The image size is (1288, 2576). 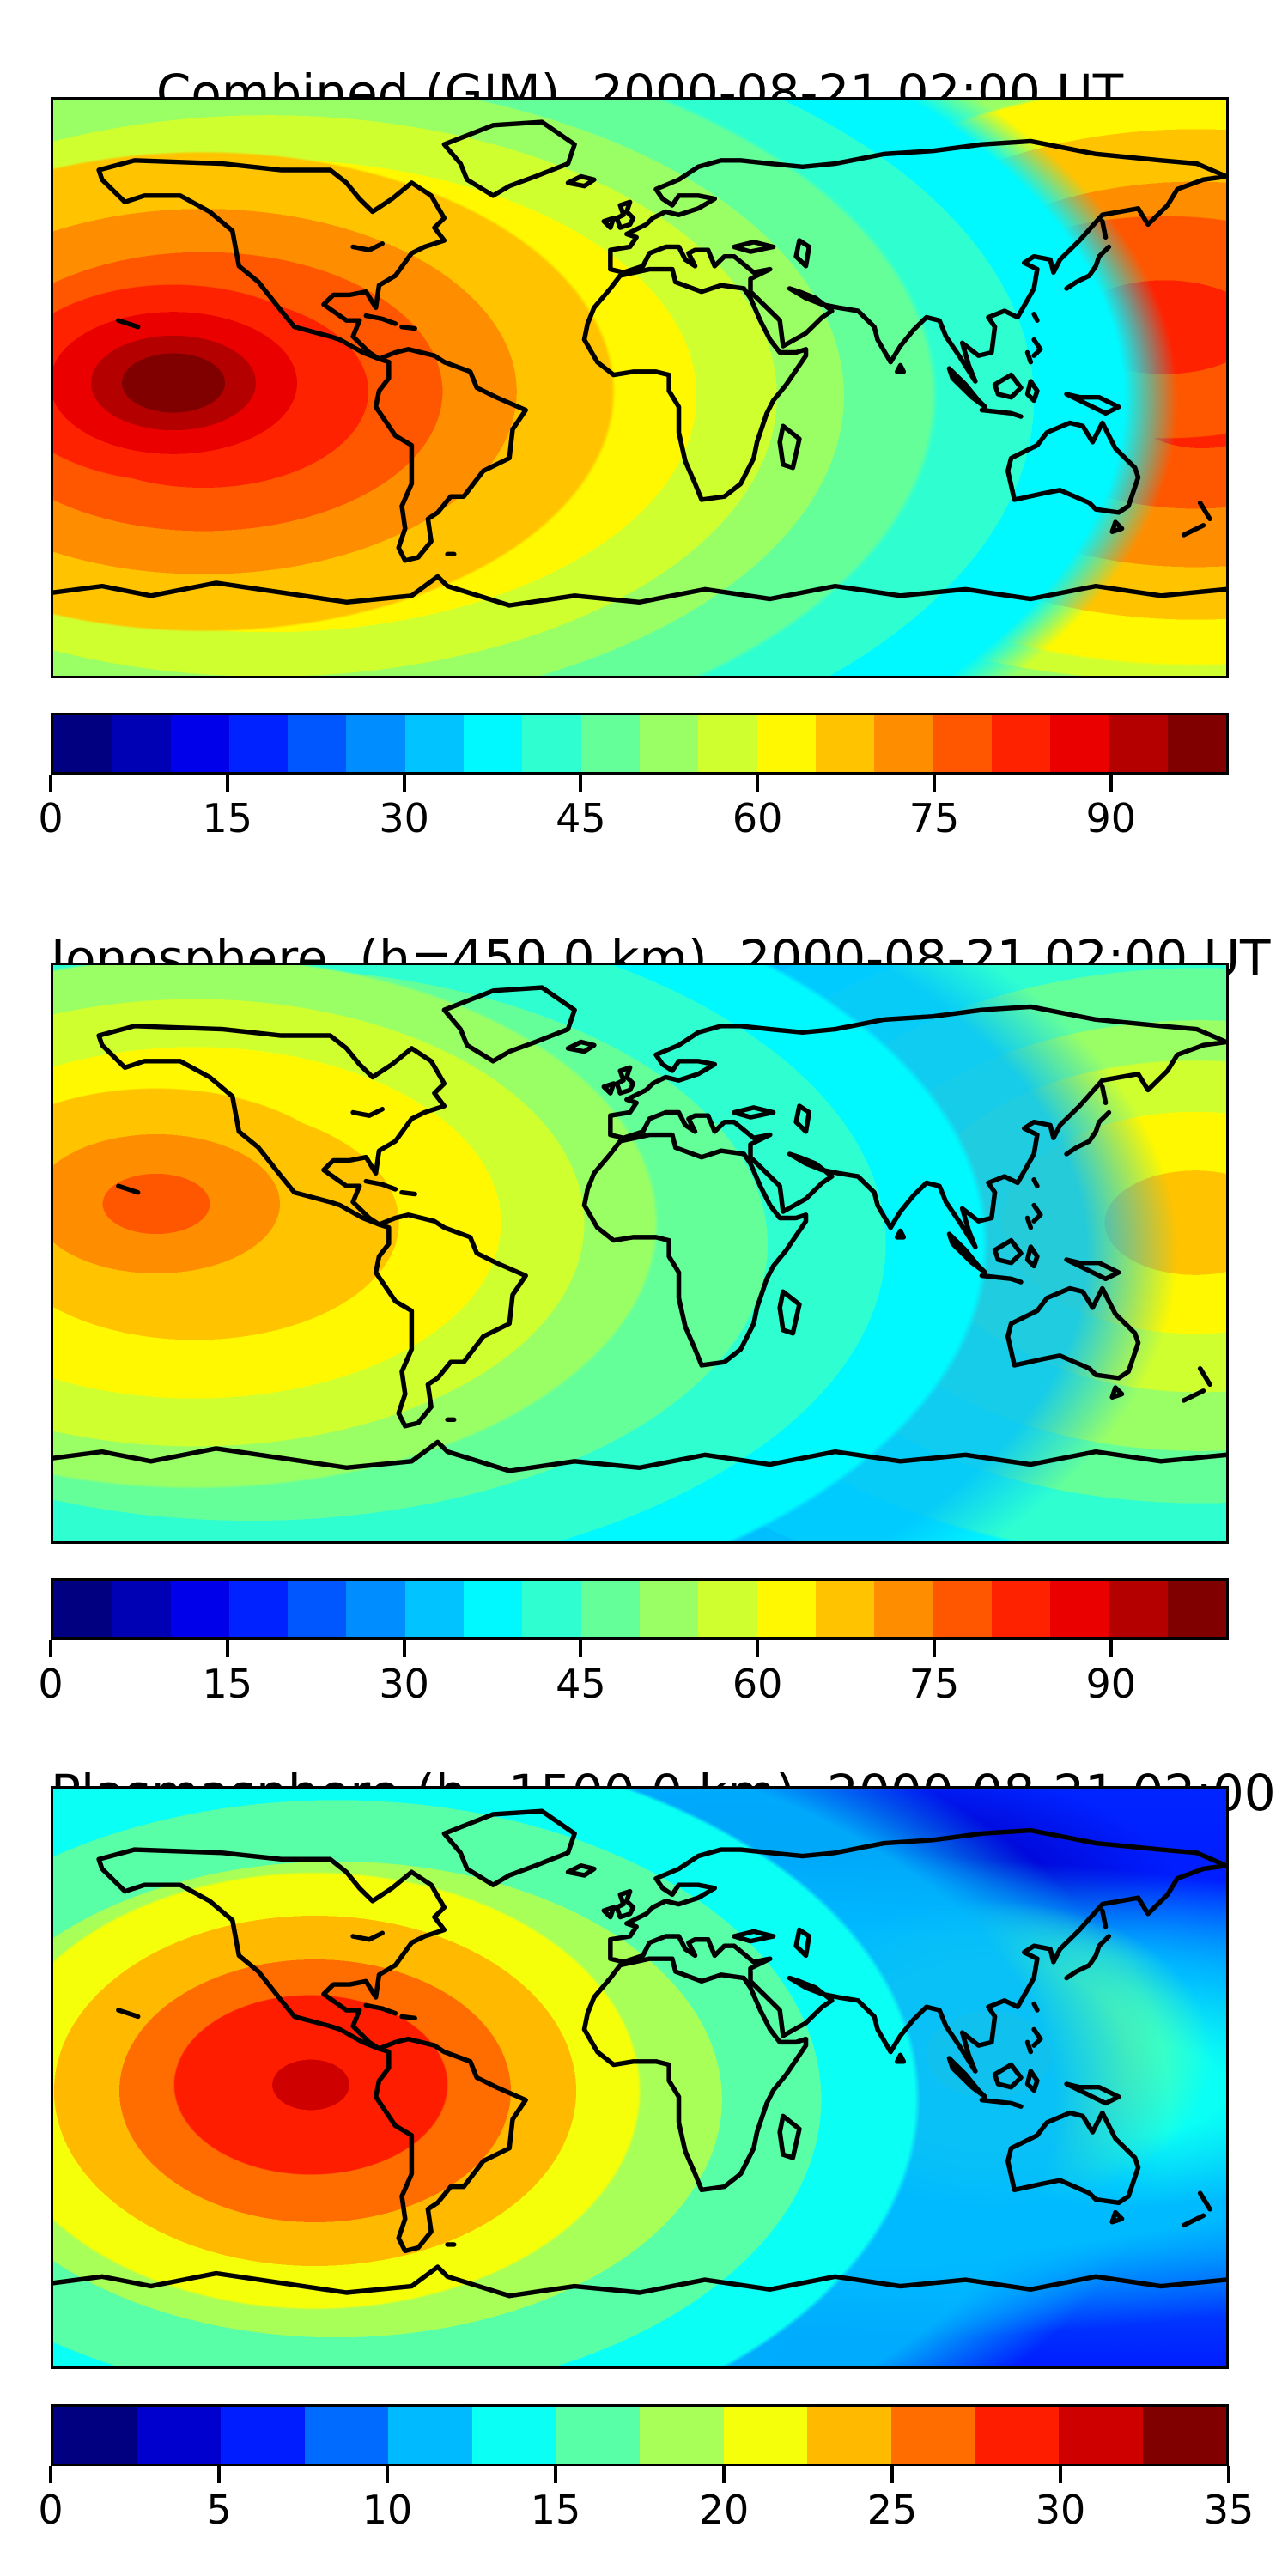 What do you see at coordinates (646, 2514) in the screenshot?
I see `colorbar-scale-plasmasphere: 0 5 10 15 20 25 30 35` at bounding box center [646, 2514].